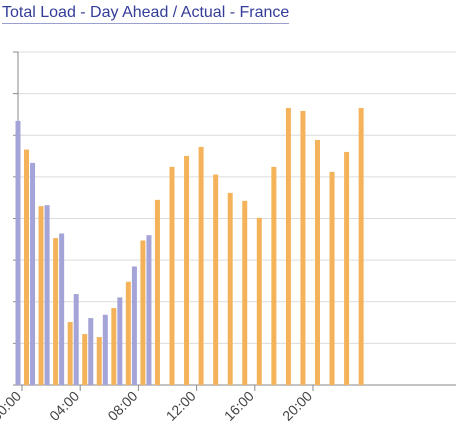  I want to click on bar-series2-h8, so click(143, 312).